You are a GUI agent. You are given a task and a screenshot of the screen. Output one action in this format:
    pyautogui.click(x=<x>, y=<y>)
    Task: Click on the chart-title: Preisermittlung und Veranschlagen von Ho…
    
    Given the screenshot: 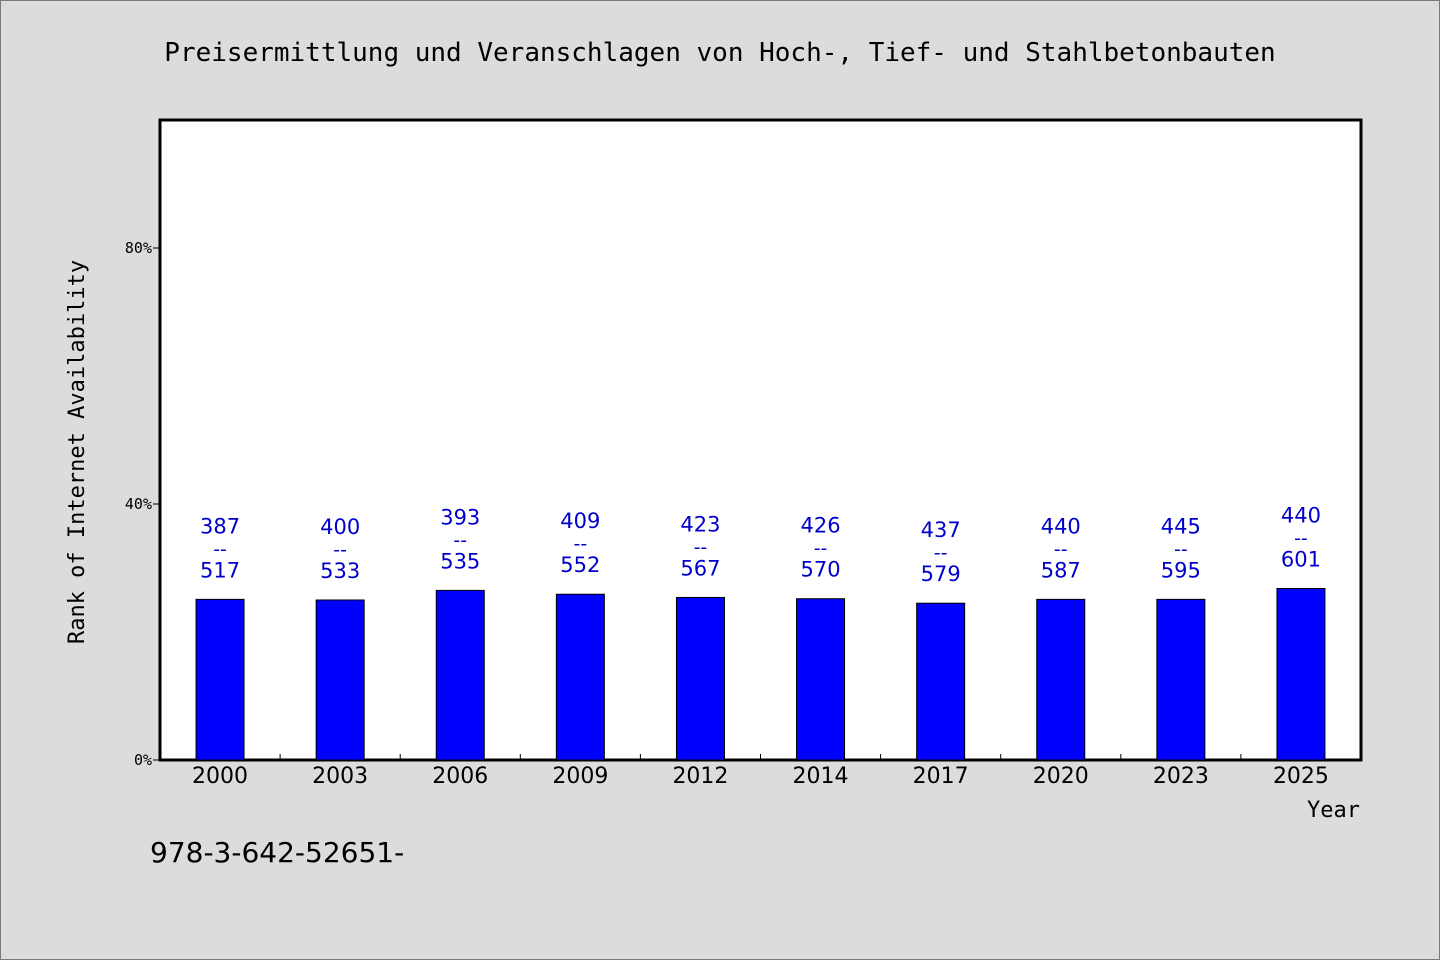 What is the action you would take?
    pyautogui.click(x=719, y=53)
    